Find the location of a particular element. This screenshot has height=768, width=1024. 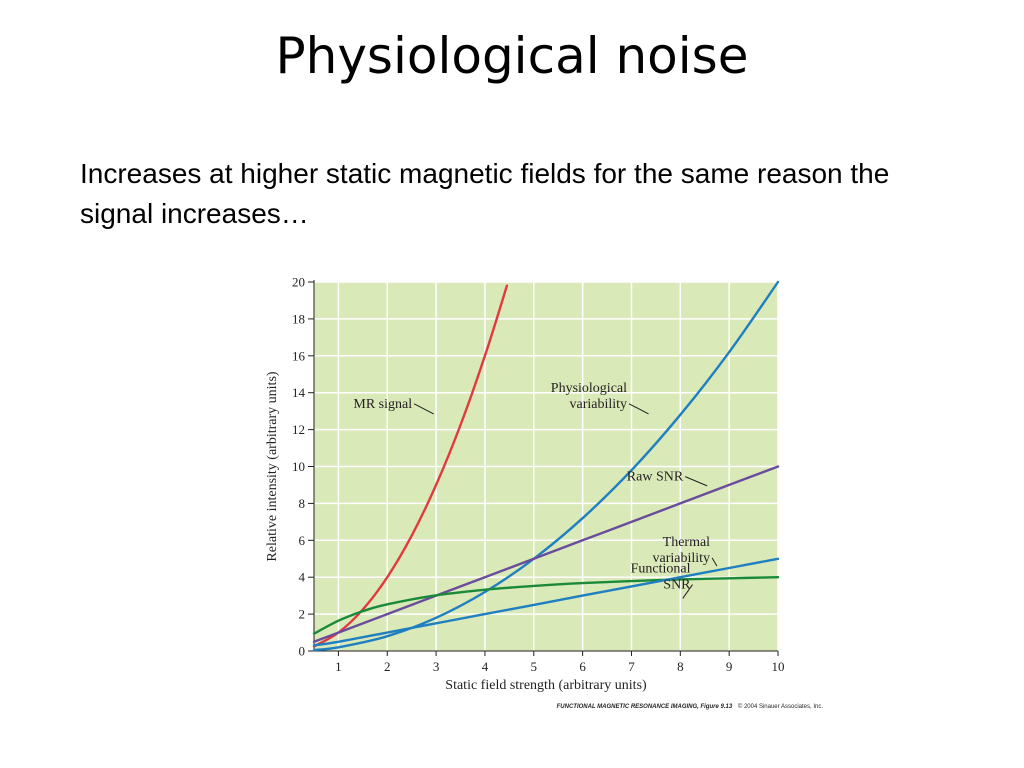

x-tick-label: 4 is located at coordinates (485, 666).